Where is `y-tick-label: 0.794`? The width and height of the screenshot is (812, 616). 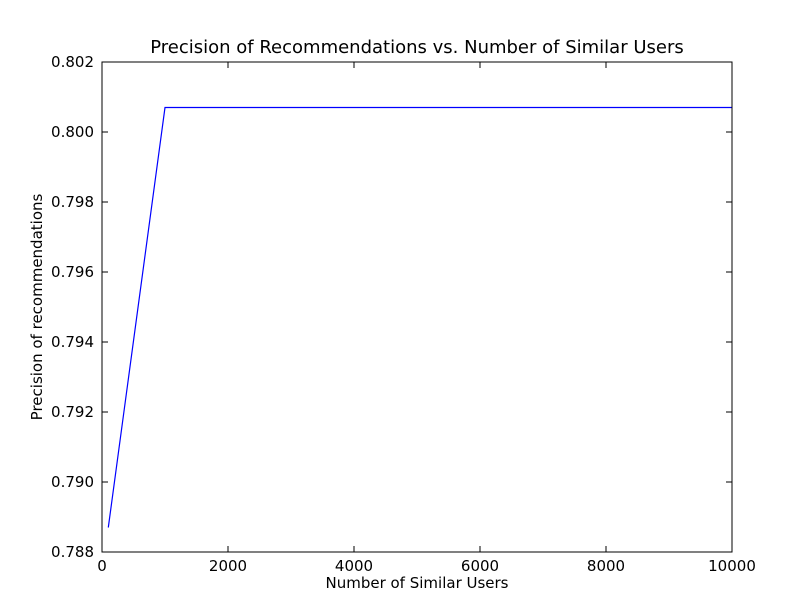 y-tick-label: 0.794 is located at coordinates (72, 342).